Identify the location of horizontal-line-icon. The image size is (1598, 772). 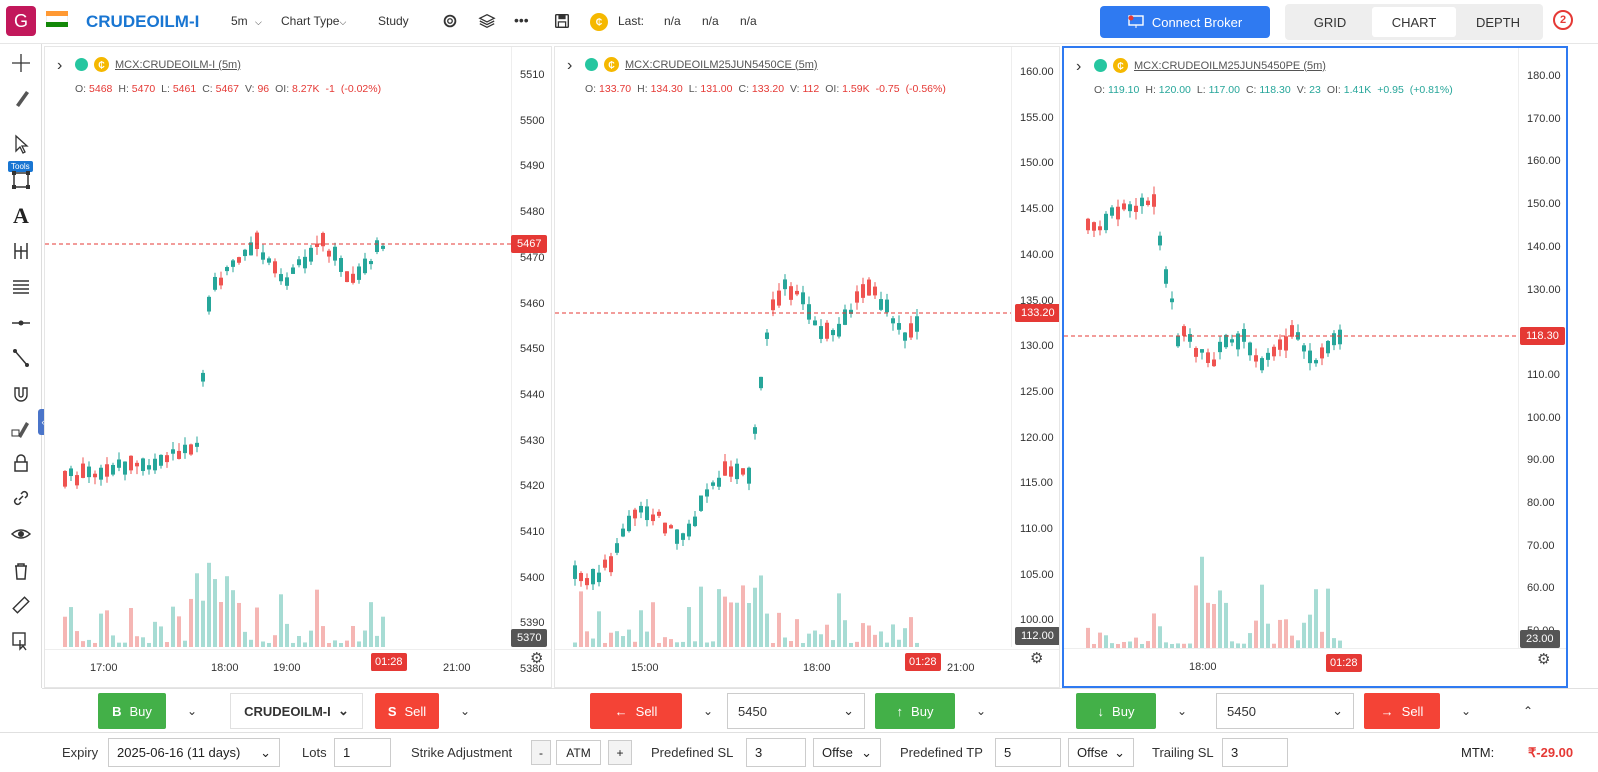
(21, 323).